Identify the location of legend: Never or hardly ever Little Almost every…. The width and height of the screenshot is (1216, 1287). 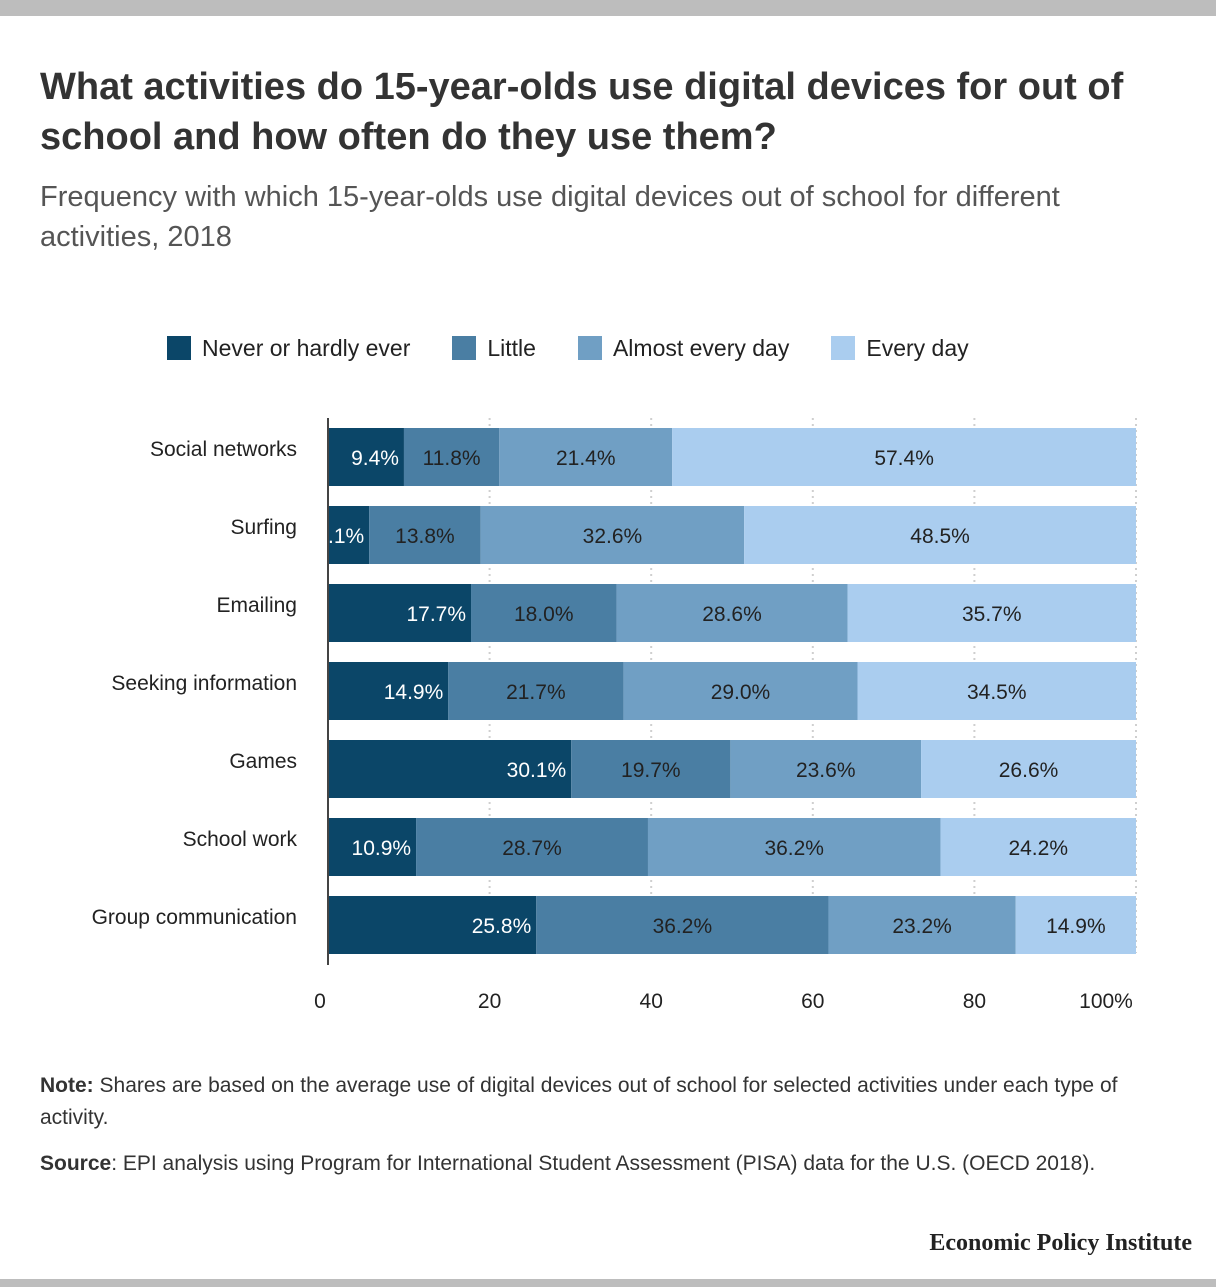
(589, 348).